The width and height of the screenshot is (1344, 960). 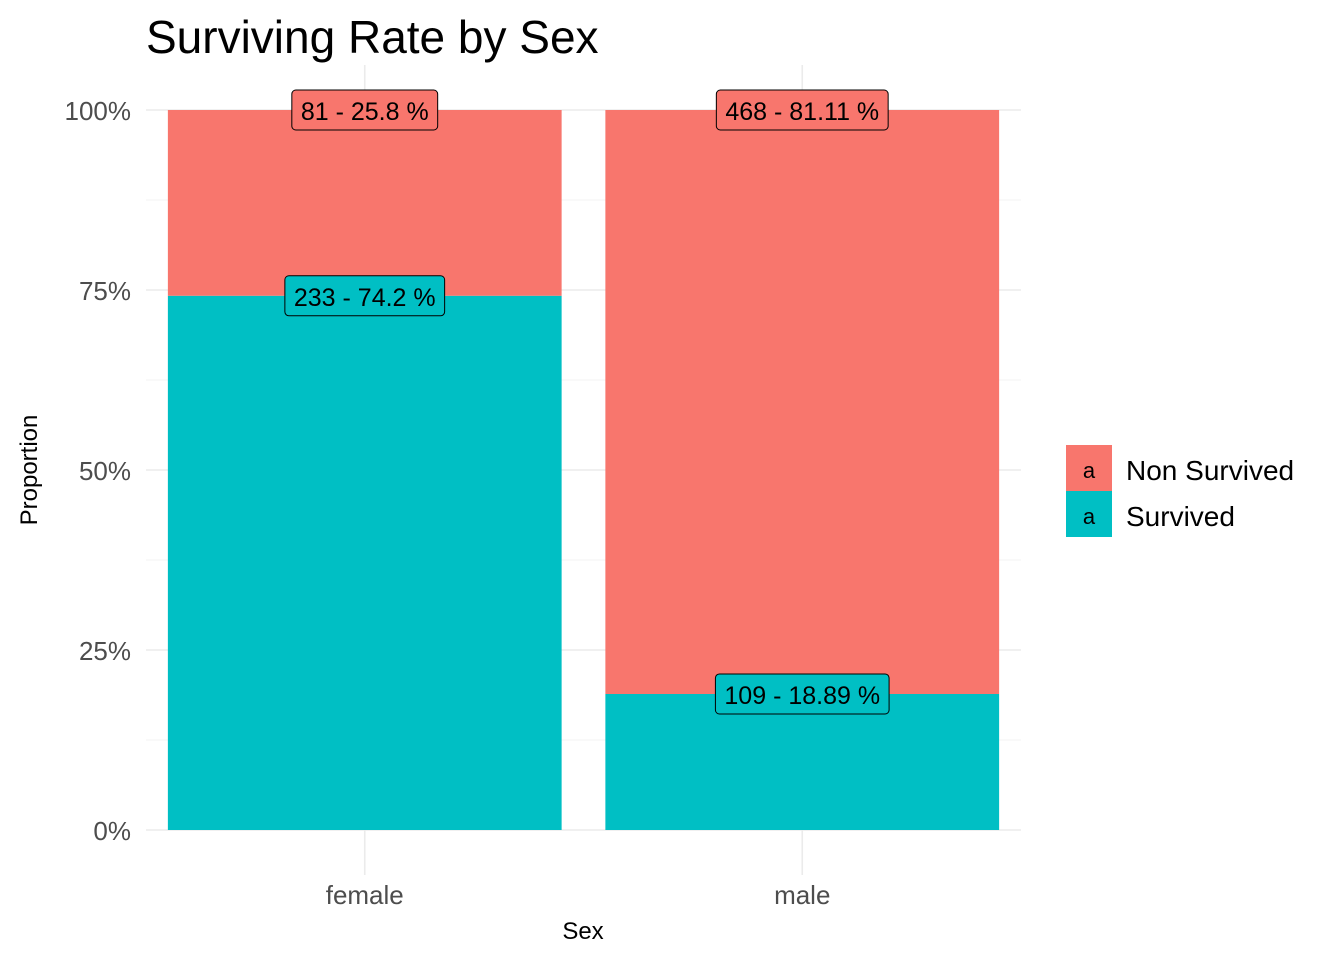 I want to click on data-label-text: 468 - 81.11 %, so click(x=802, y=112).